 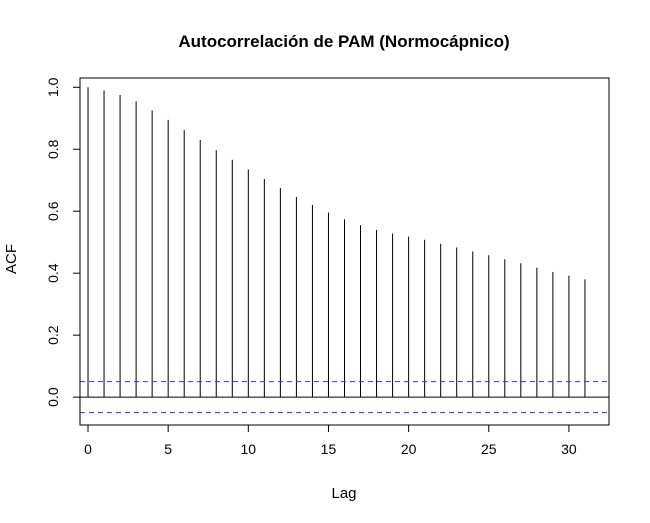 I want to click on y-axis: 0.0 0.2 0.4 0.6 0.8 1.0, so click(x=62, y=242).